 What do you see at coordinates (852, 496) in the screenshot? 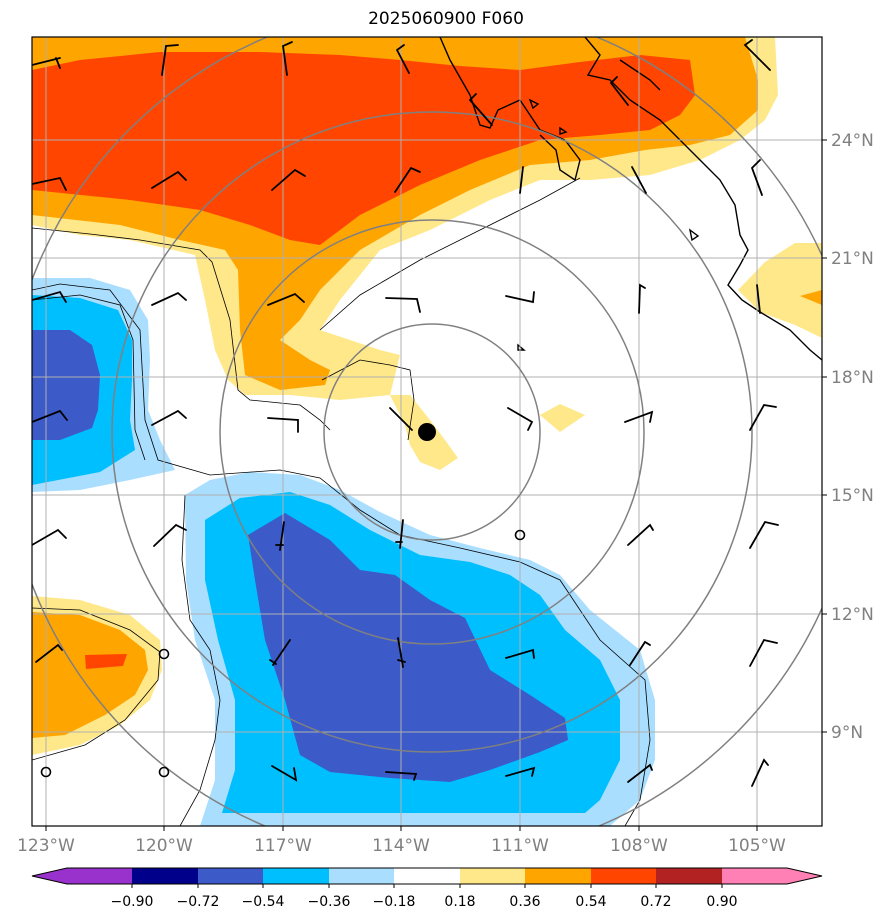
I see `lat-label: 15°N` at bounding box center [852, 496].